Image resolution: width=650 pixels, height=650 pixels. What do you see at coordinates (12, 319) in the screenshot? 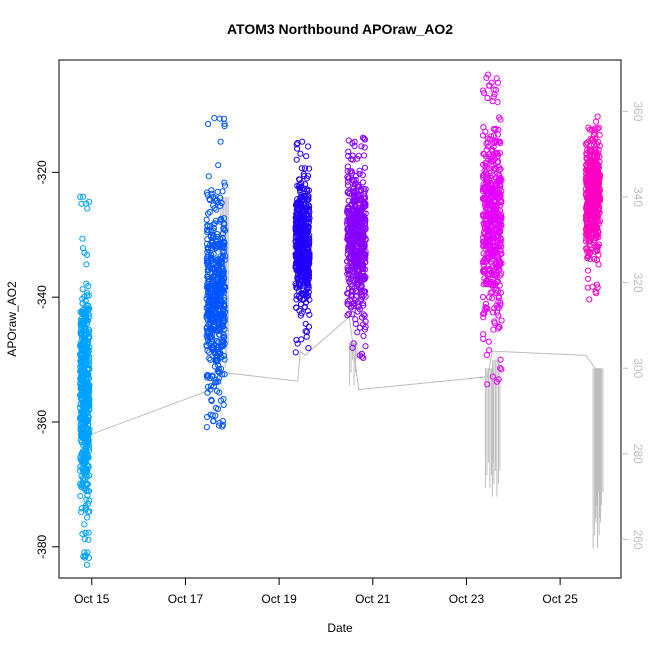
I see `y-axis-label: APOraw_AO2` at bounding box center [12, 319].